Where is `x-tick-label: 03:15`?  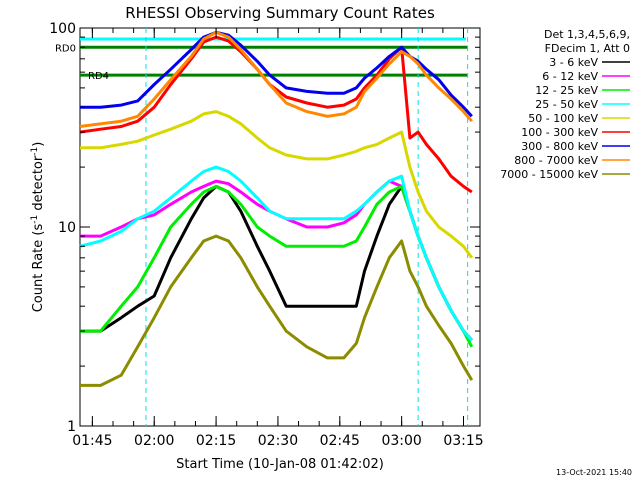
x-tick-label: 03:15 is located at coordinates (463, 441).